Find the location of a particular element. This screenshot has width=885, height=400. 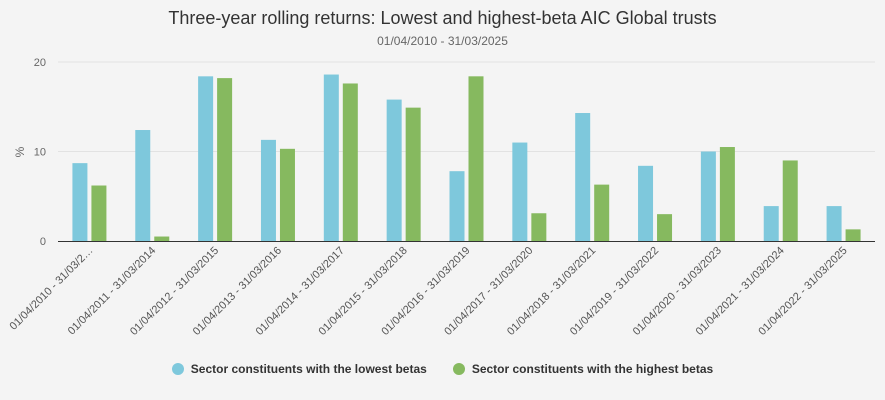

y-tick-label: 10 is located at coordinates (40, 153).